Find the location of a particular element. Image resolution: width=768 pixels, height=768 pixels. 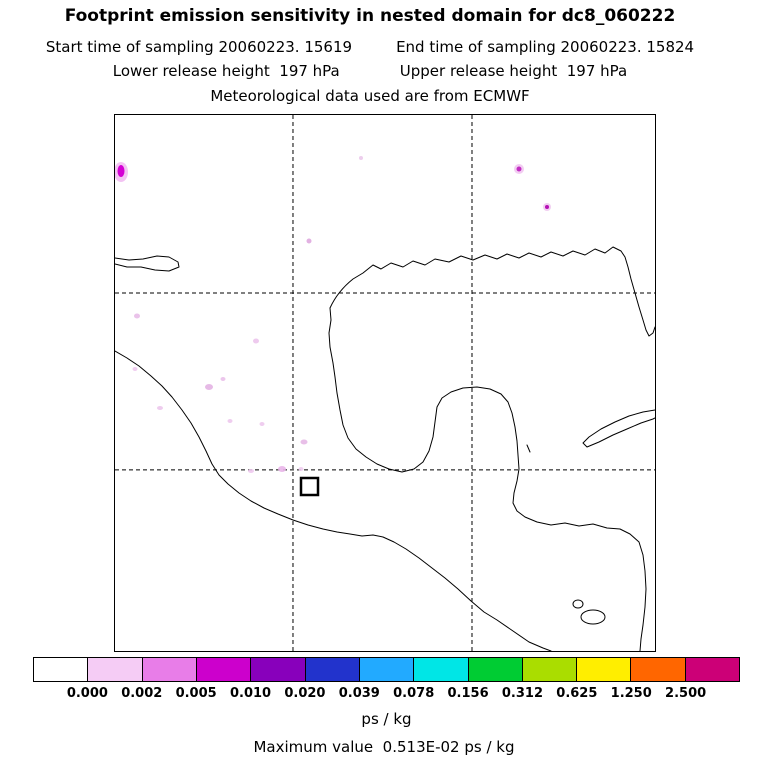

upper-release-text: Upper release height 197 hPa is located at coordinates (513, 71).